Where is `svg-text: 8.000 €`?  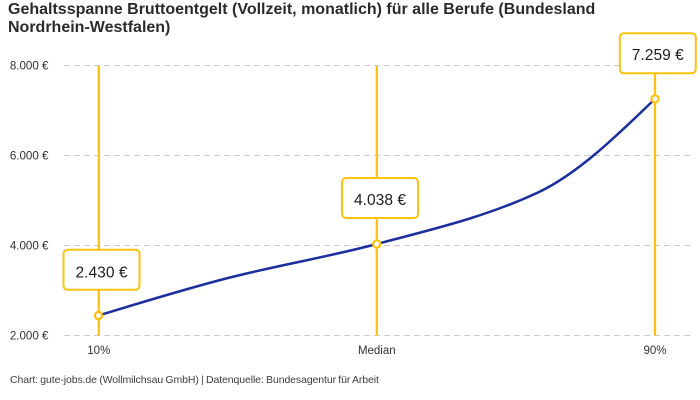
svg-text: 8.000 € is located at coordinates (29, 66).